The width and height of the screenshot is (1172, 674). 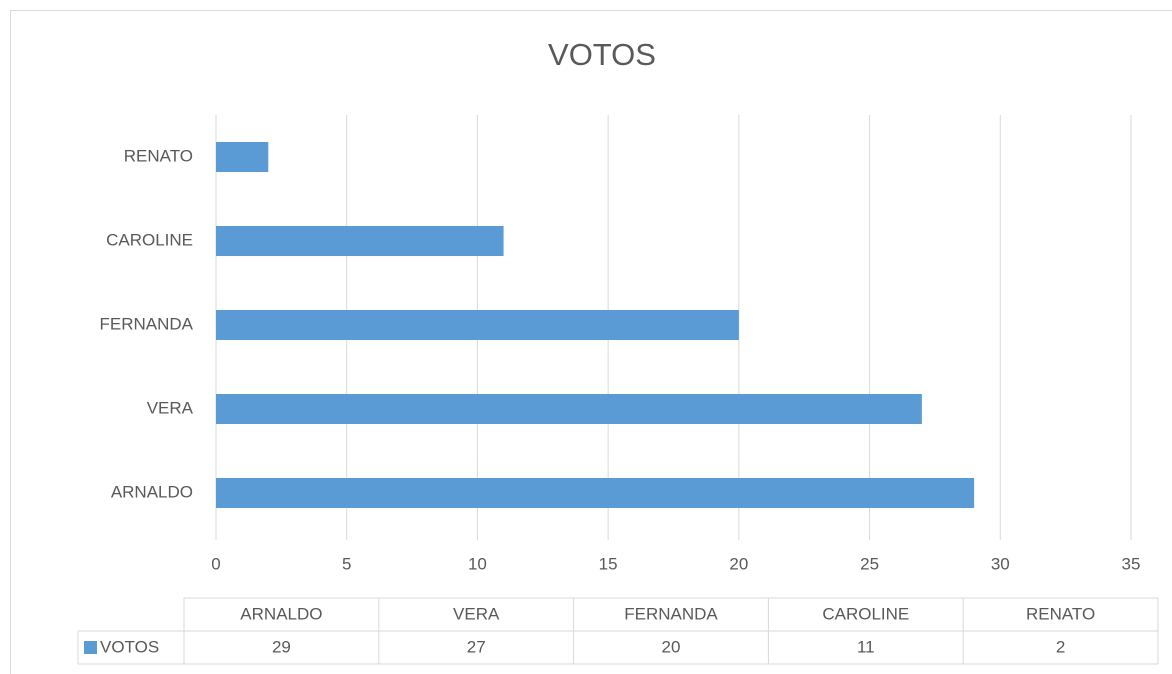 I want to click on table-value: 20, so click(x=671, y=646).